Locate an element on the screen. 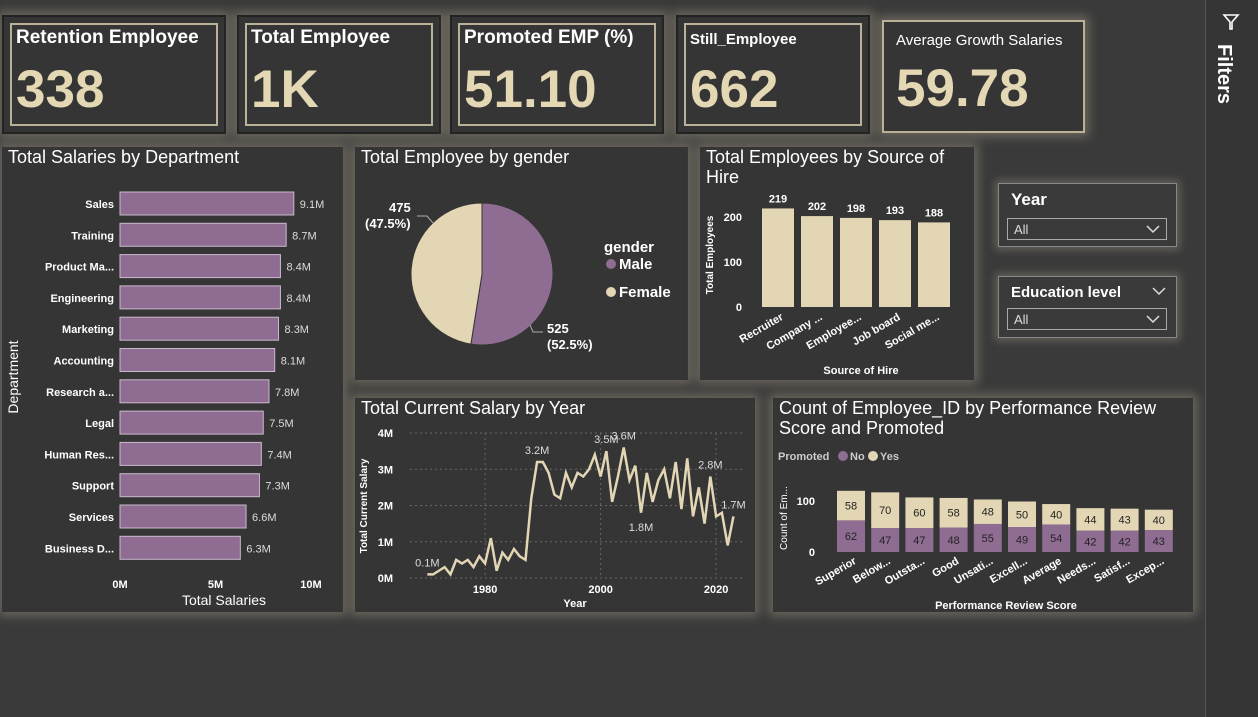  kpi-card-still-employee: Still_Employee 662 is located at coordinates (773, 74).